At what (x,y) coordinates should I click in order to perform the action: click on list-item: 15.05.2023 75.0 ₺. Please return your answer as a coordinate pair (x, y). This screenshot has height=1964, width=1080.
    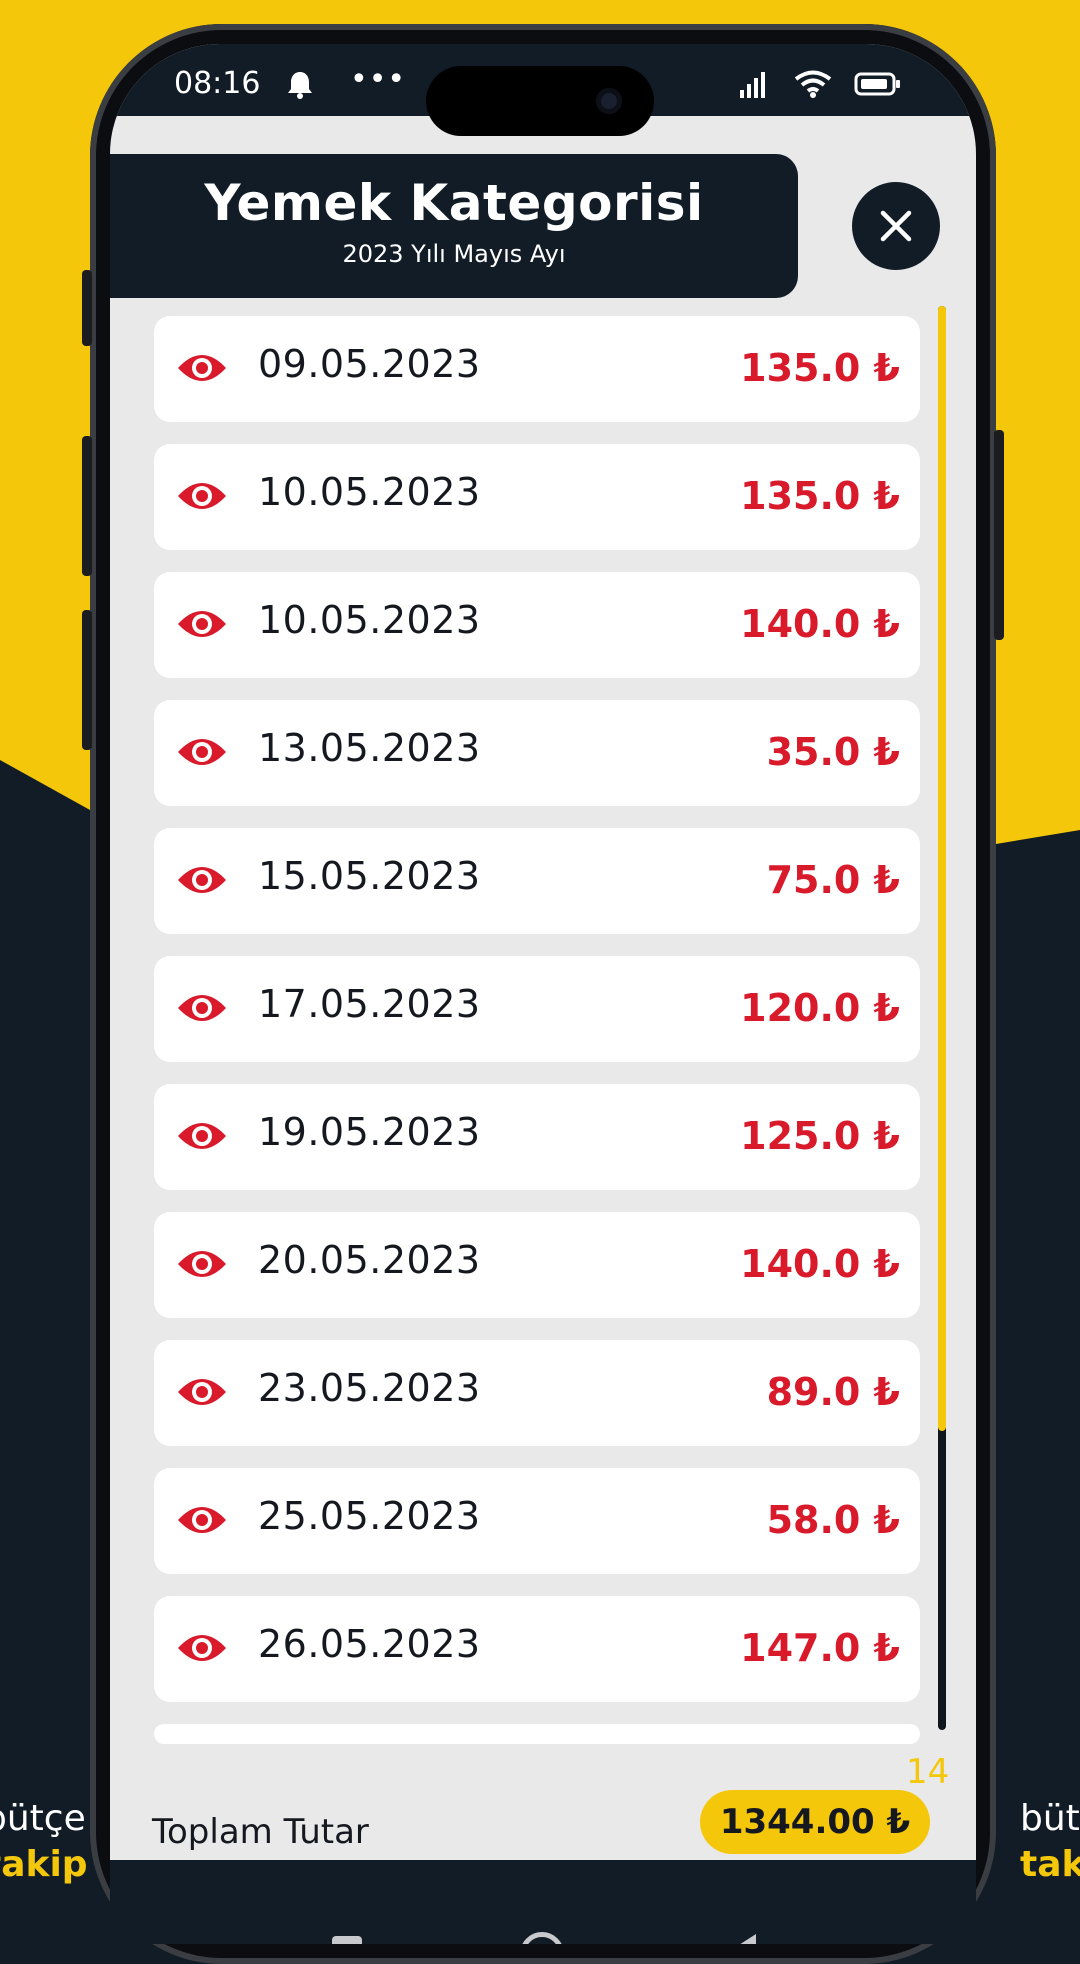
    Looking at the image, I should click on (537, 881).